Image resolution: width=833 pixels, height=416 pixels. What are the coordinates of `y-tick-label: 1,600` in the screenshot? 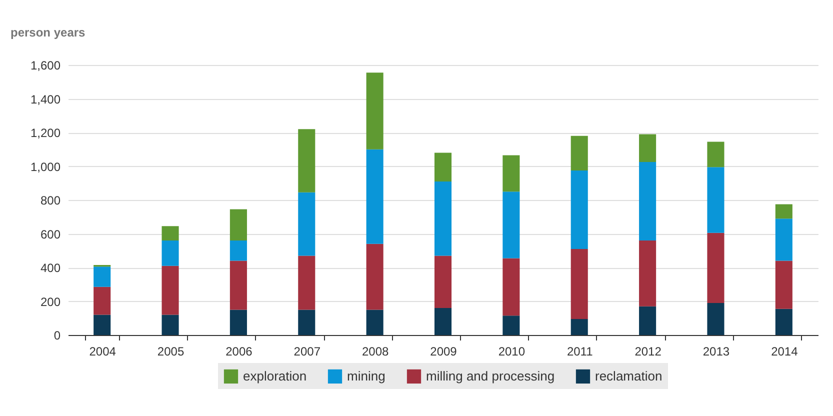 It's located at (45, 65).